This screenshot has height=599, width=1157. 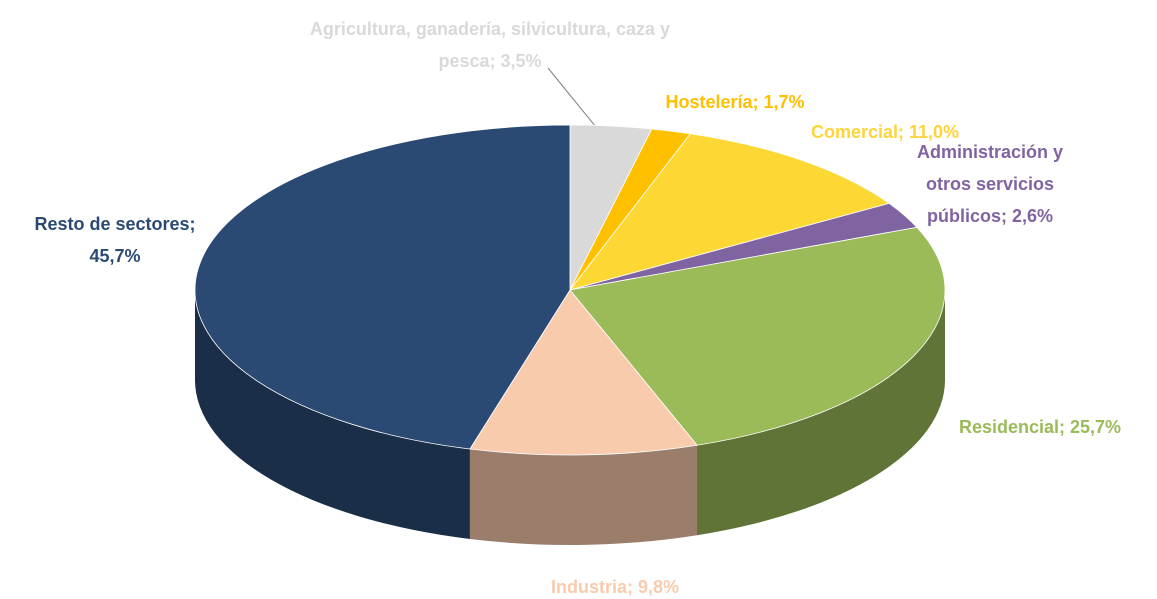 I want to click on data-label-line: Comercial; 11,0%, so click(x=885, y=132).